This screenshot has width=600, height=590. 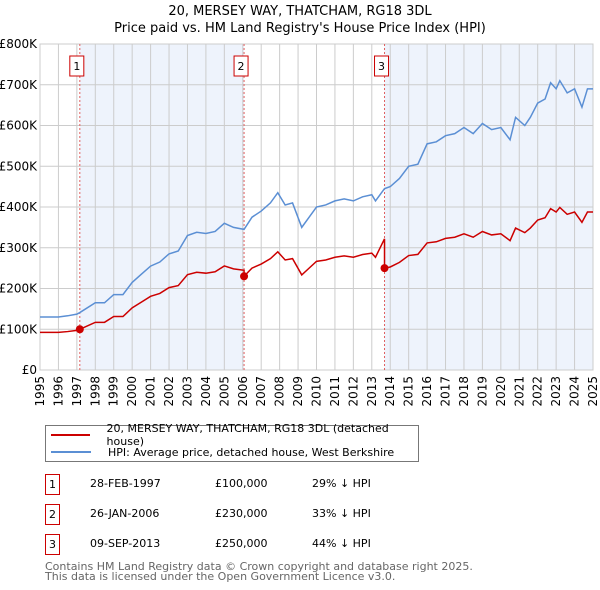 What do you see at coordinates (261, 391) in the screenshot?
I see `x-tick-label: 2007` at bounding box center [261, 391].